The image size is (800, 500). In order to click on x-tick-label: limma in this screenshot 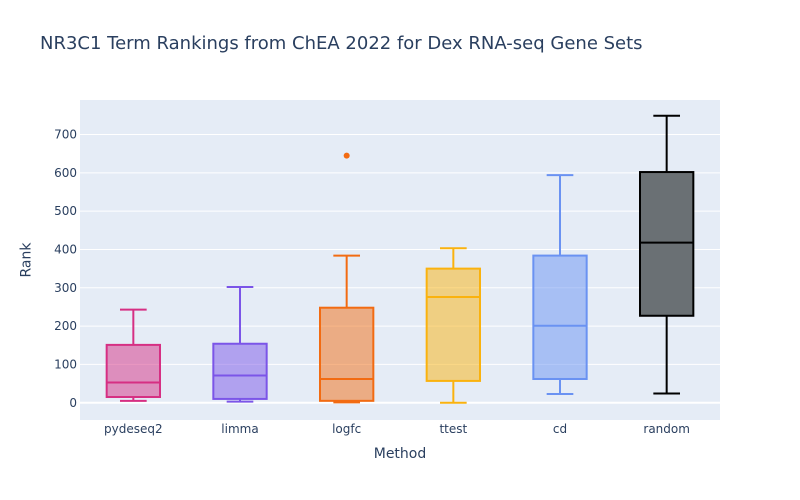, I will do `click(239, 429)`.